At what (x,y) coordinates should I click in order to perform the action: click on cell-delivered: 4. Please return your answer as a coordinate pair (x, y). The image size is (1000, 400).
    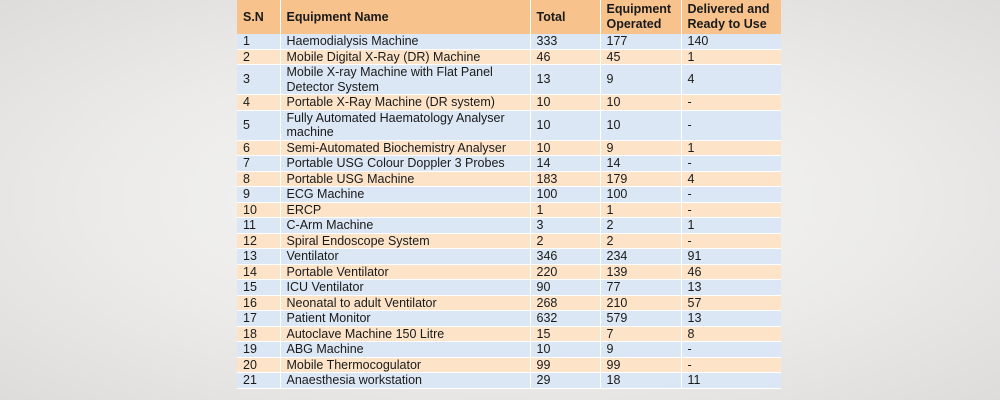
    Looking at the image, I should click on (731, 79).